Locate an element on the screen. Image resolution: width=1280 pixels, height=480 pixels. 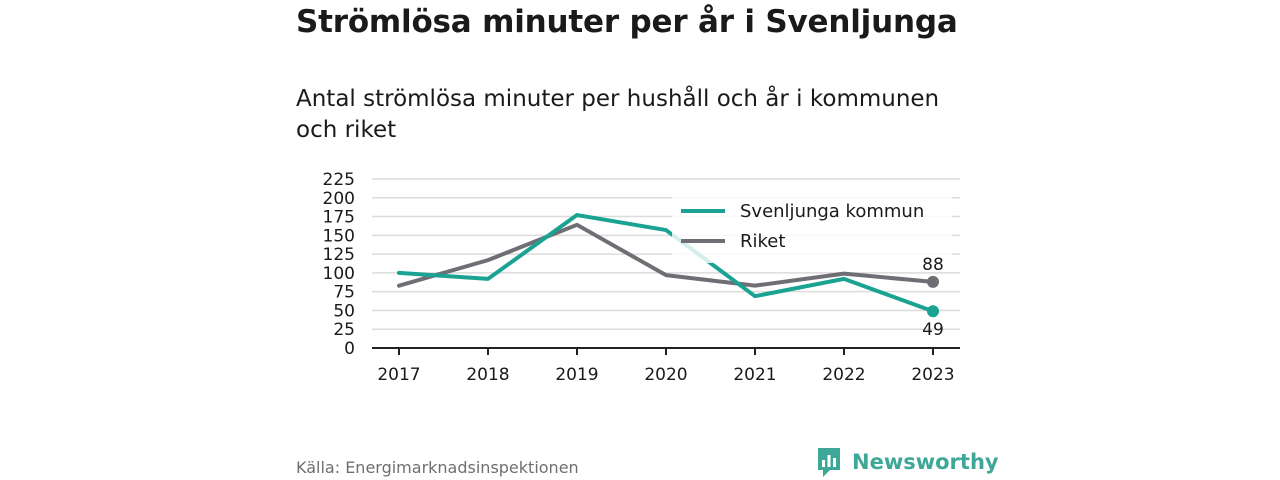
end-label-svenljunga: 49 is located at coordinates (933, 330).